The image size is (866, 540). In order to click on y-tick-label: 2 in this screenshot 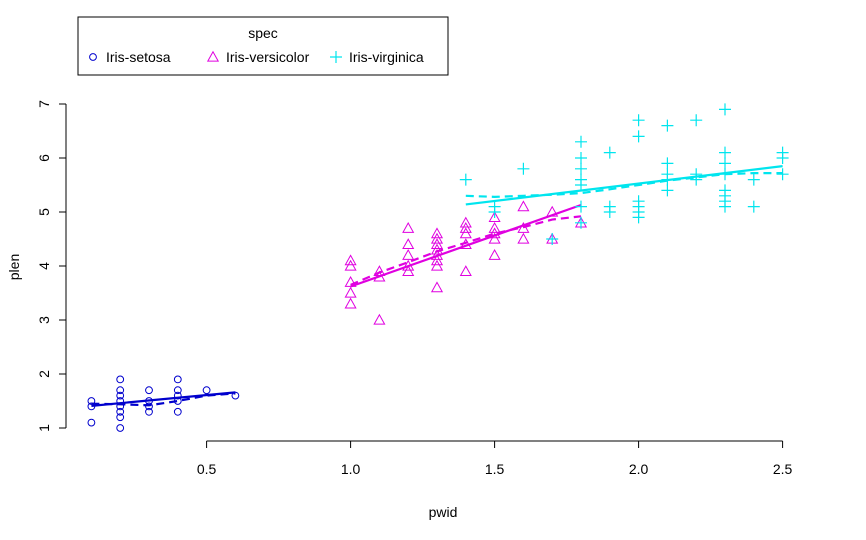, I will do `click(44, 374)`.